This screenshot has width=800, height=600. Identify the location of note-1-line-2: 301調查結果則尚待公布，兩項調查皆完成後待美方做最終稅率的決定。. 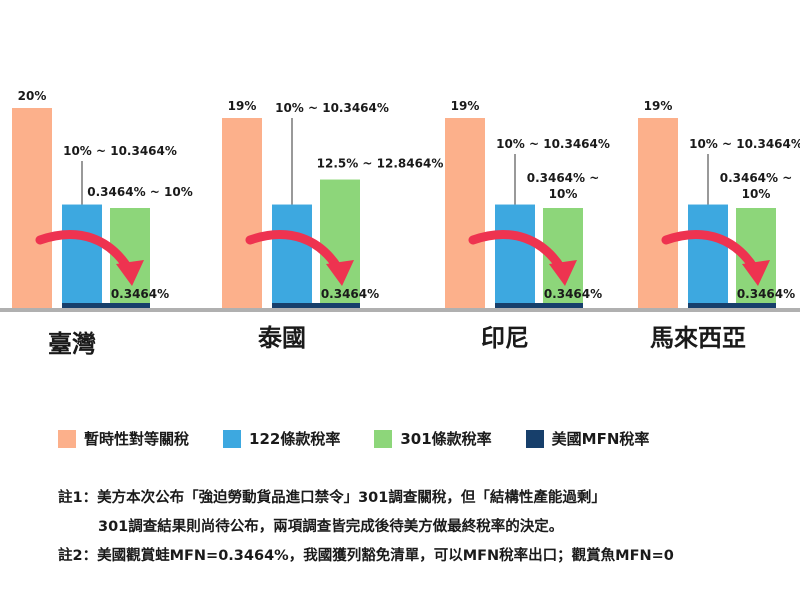
(331, 527).